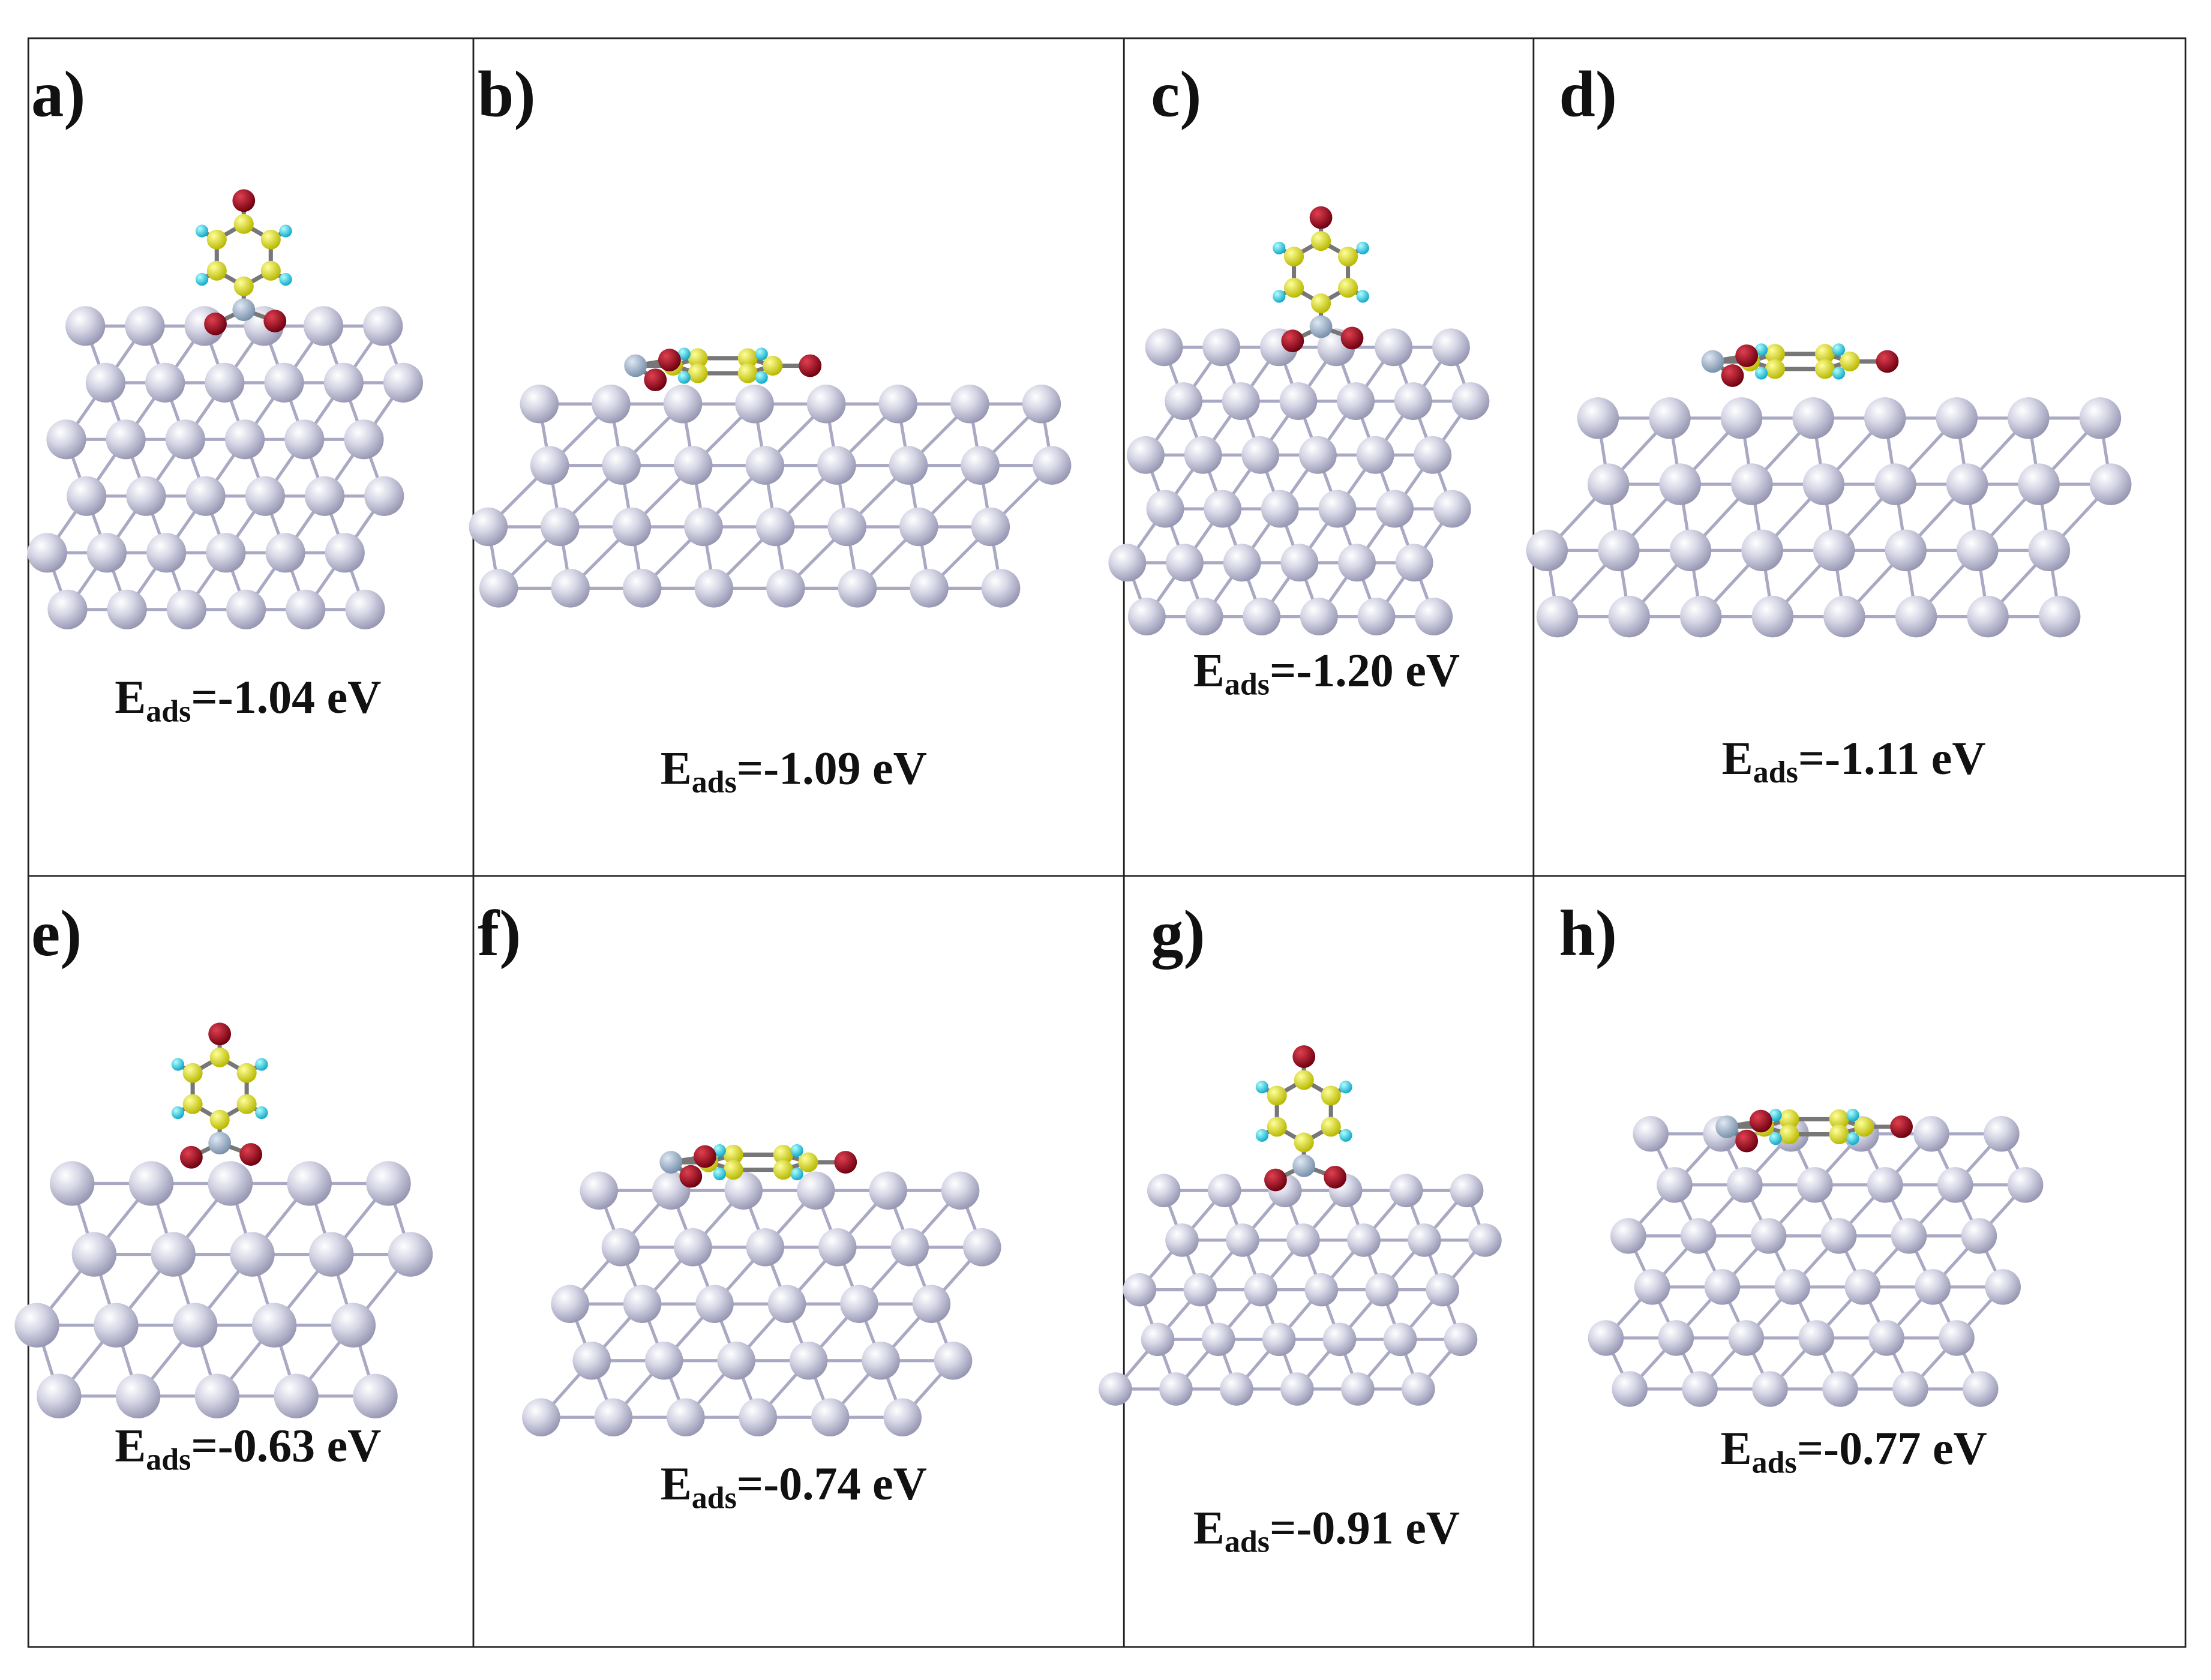 The width and height of the screenshot is (2211, 1680). I want to click on panel: f) Eads=-0.74 eV, so click(739, 1206).